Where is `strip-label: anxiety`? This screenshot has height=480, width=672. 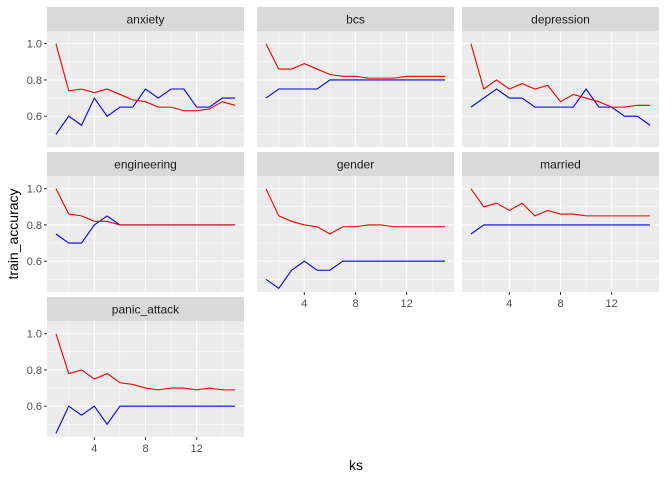 strip-label: anxiety is located at coordinates (145, 20).